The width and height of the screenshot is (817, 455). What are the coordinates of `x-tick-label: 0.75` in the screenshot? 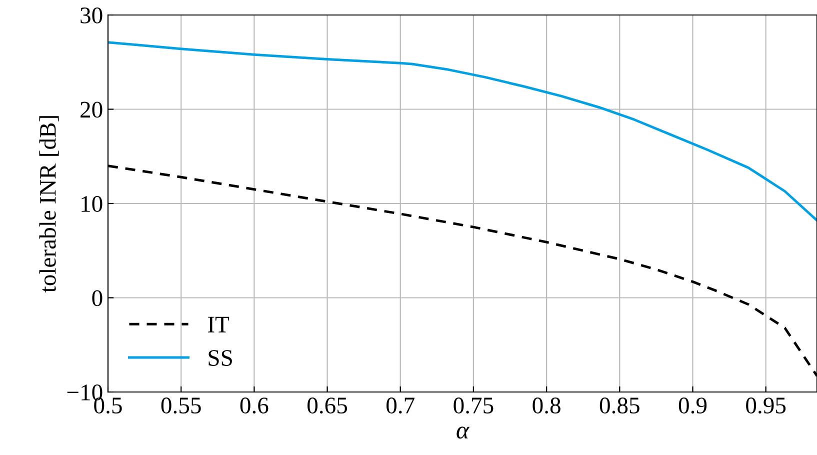 It's located at (474, 406).